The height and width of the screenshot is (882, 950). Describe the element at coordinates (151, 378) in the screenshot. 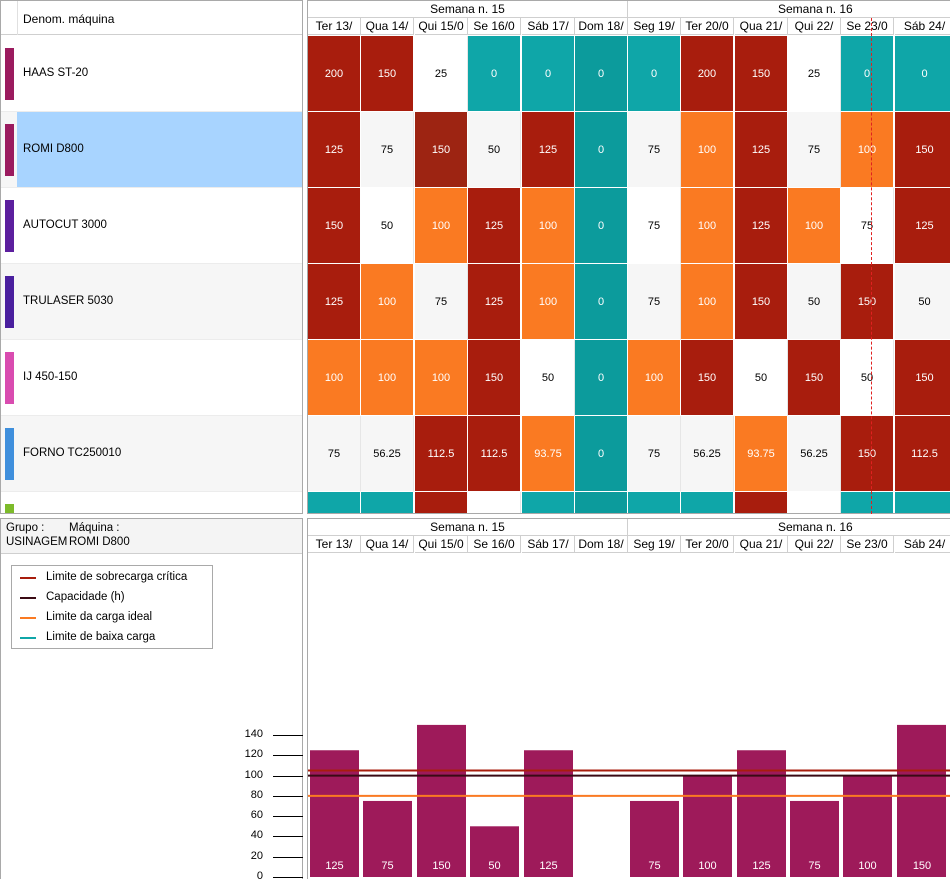

I see `machine-row: IJ 450-150` at that location.